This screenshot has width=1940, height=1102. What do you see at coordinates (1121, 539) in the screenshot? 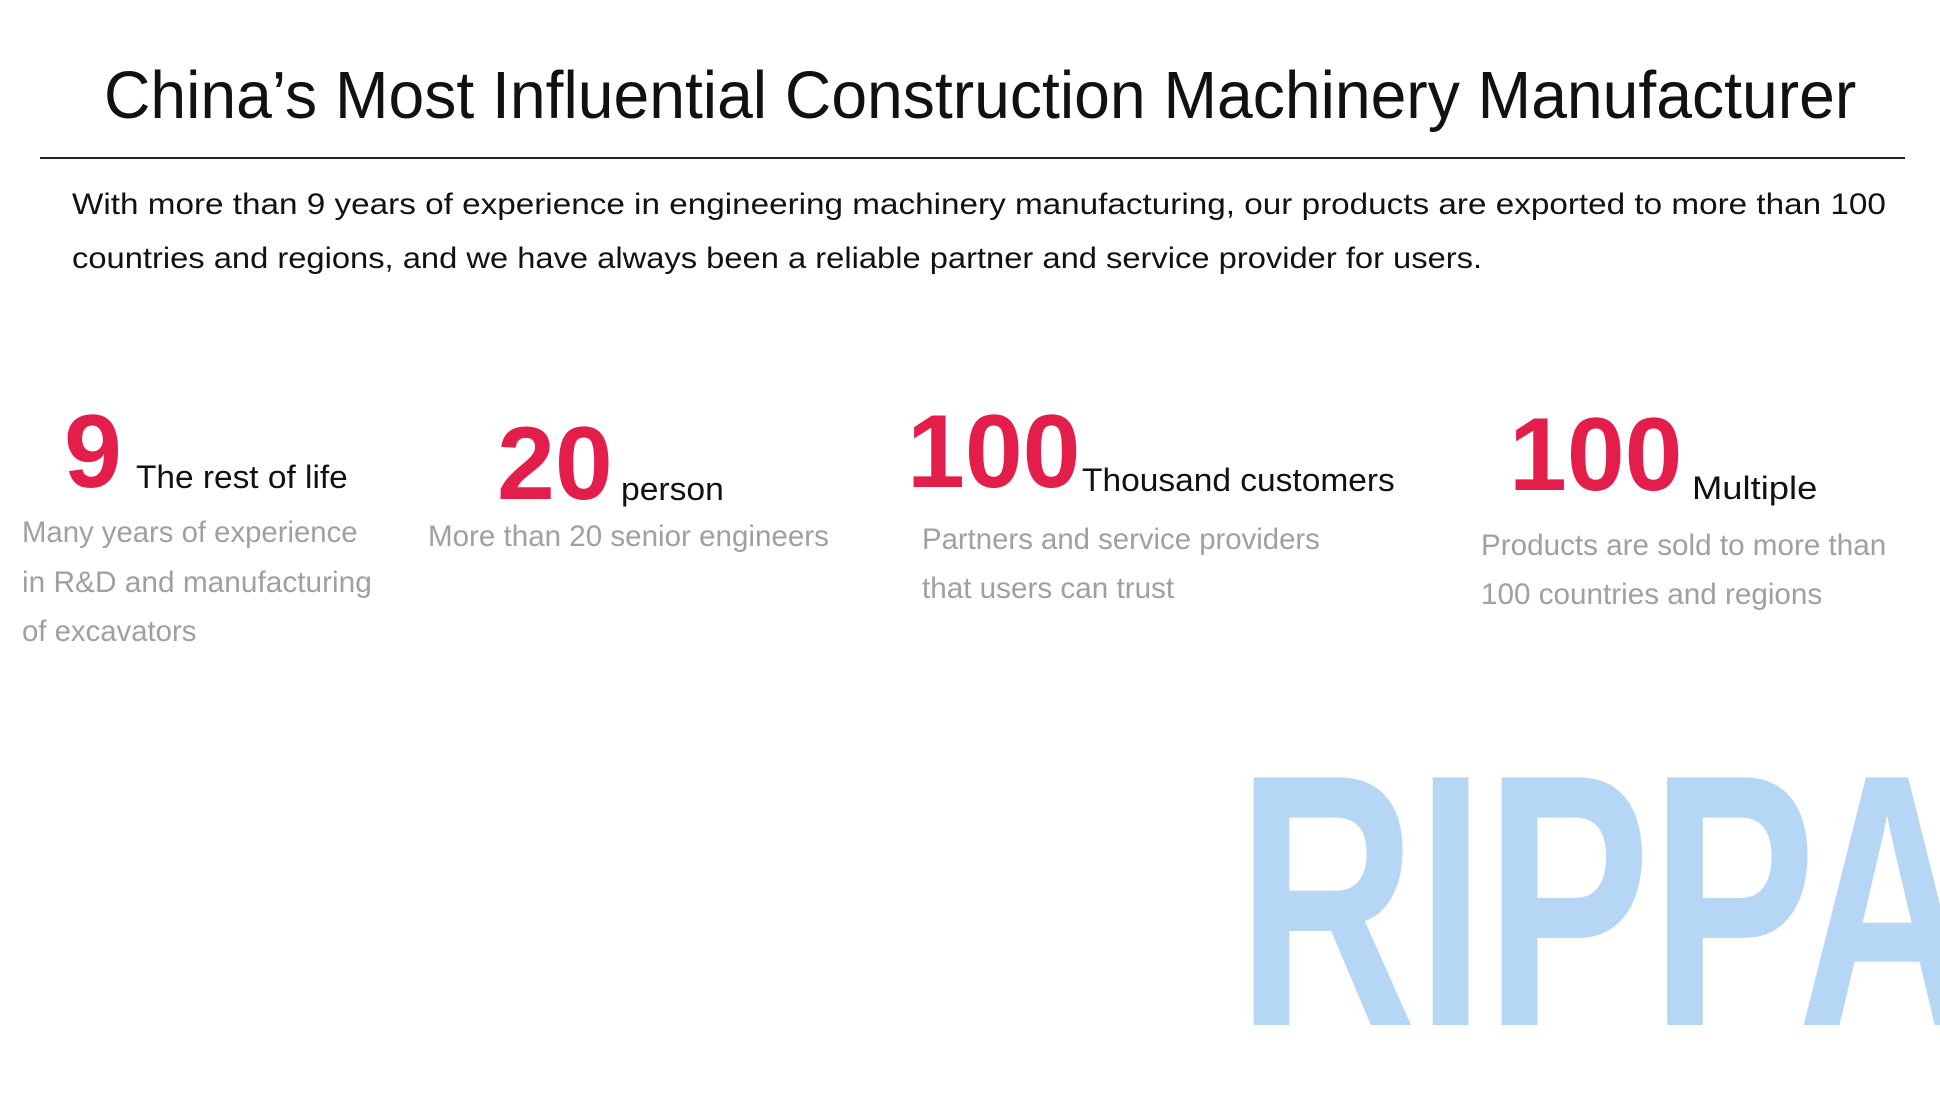
I see `stat-description: Partners and service providers` at bounding box center [1121, 539].